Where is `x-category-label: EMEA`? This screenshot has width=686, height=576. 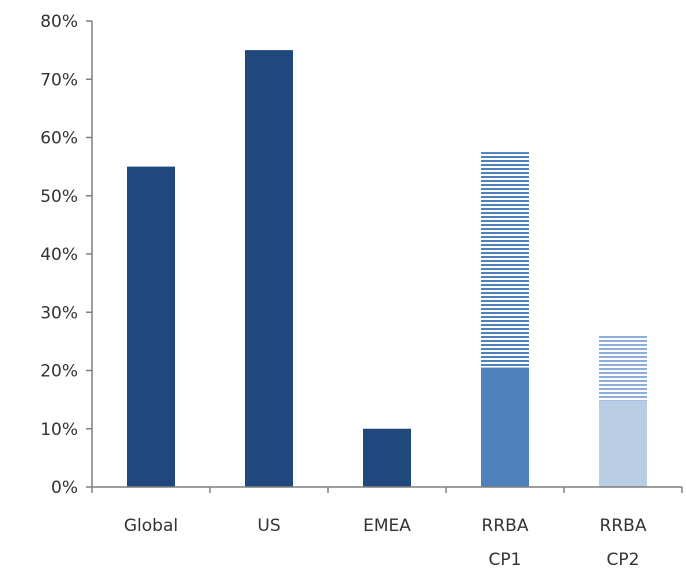
x-category-label: EMEA is located at coordinates (387, 526).